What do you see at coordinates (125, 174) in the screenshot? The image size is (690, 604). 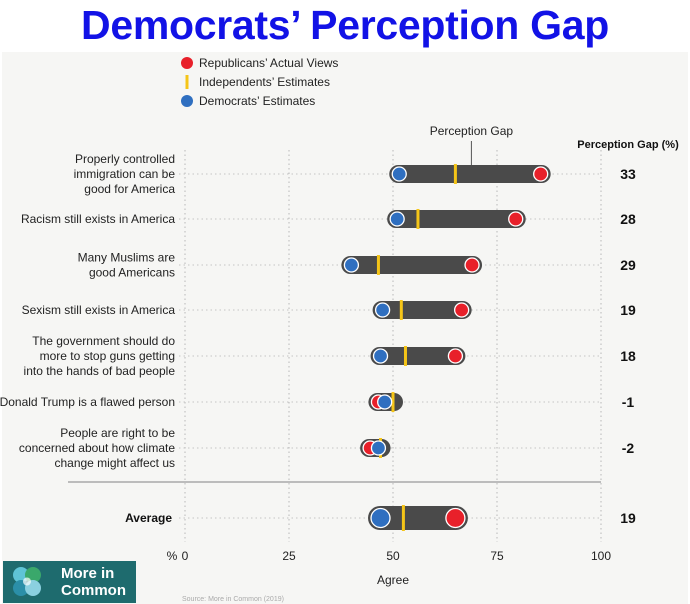 I see `row-label-0: immigration can be` at bounding box center [125, 174].